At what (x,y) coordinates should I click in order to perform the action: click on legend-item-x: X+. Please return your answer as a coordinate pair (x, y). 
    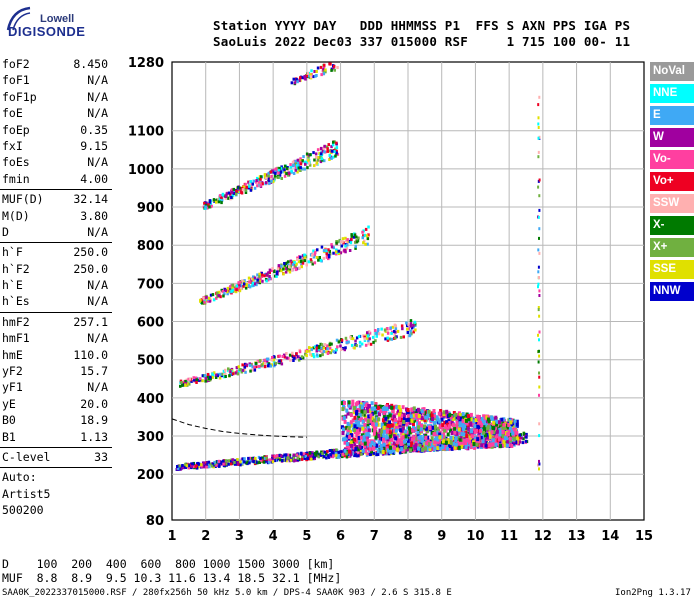
    Looking at the image, I should click on (672, 247).